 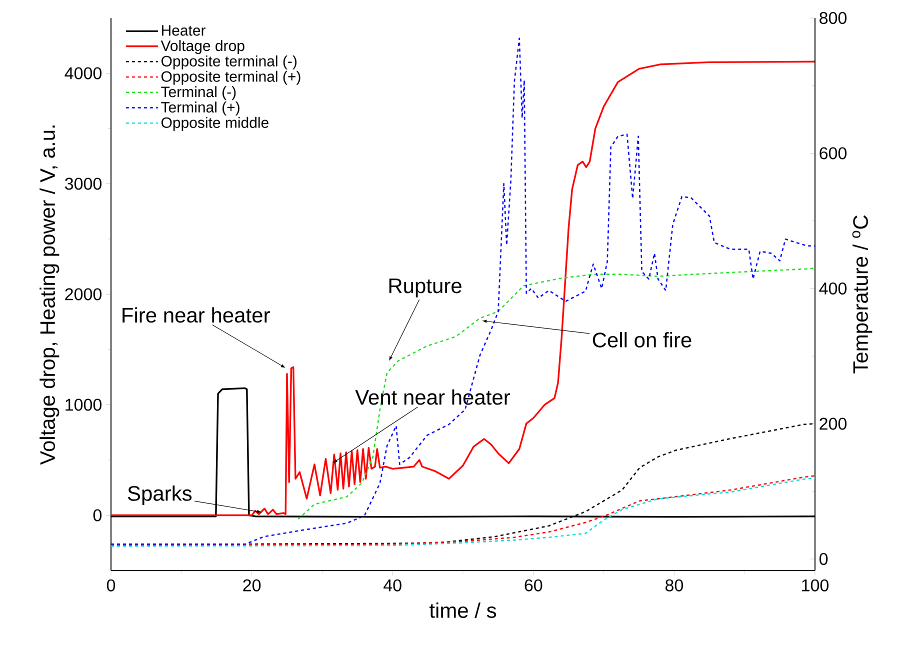 I want to click on y-tick-label: 2000, so click(x=83, y=294).